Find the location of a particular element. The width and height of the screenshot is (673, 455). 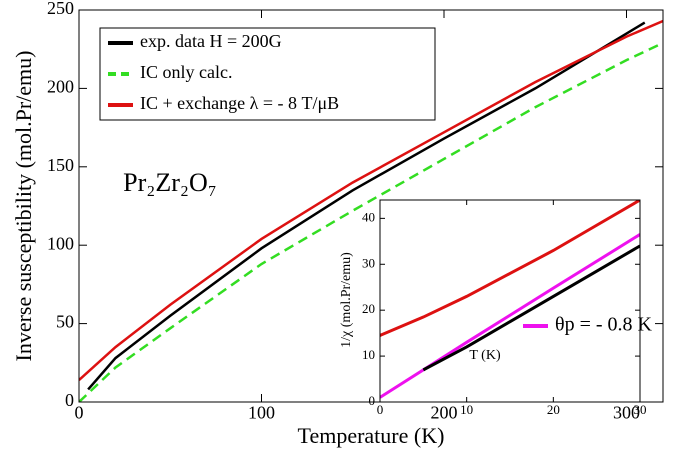

x-axis-label: Temperature (K) is located at coordinates (371, 435).